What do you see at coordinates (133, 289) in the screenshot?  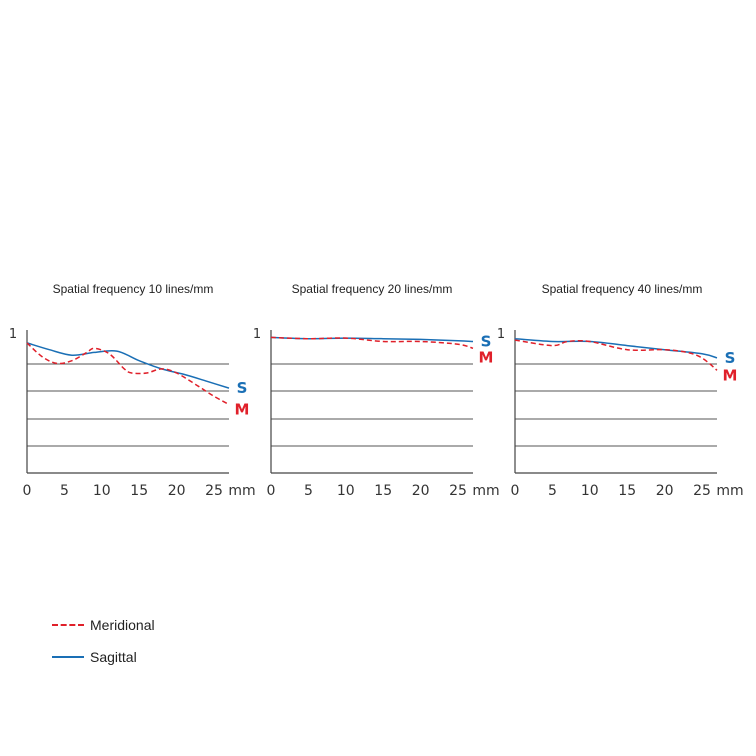 I see `chart-title: Spatial frequency 10 lines/mm` at bounding box center [133, 289].